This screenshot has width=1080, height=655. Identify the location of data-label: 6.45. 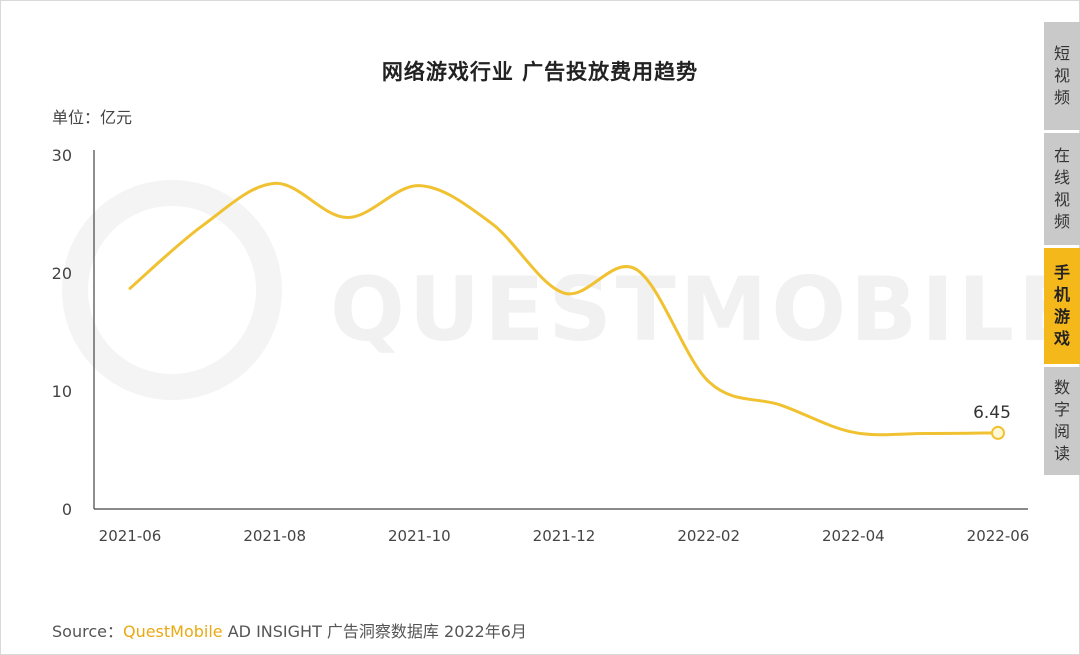
(992, 413).